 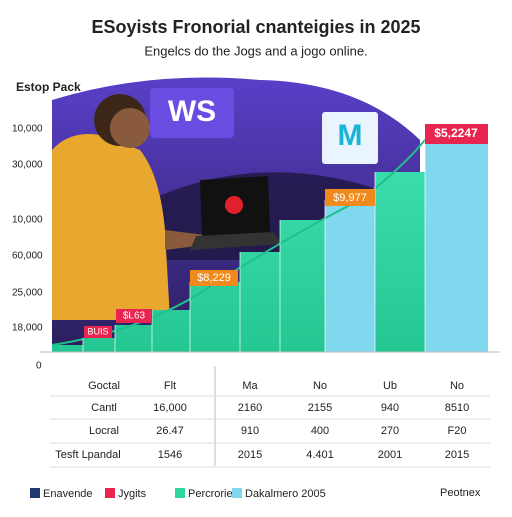 I want to click on section-label: Estop Pack, so click(x=48, y=87).